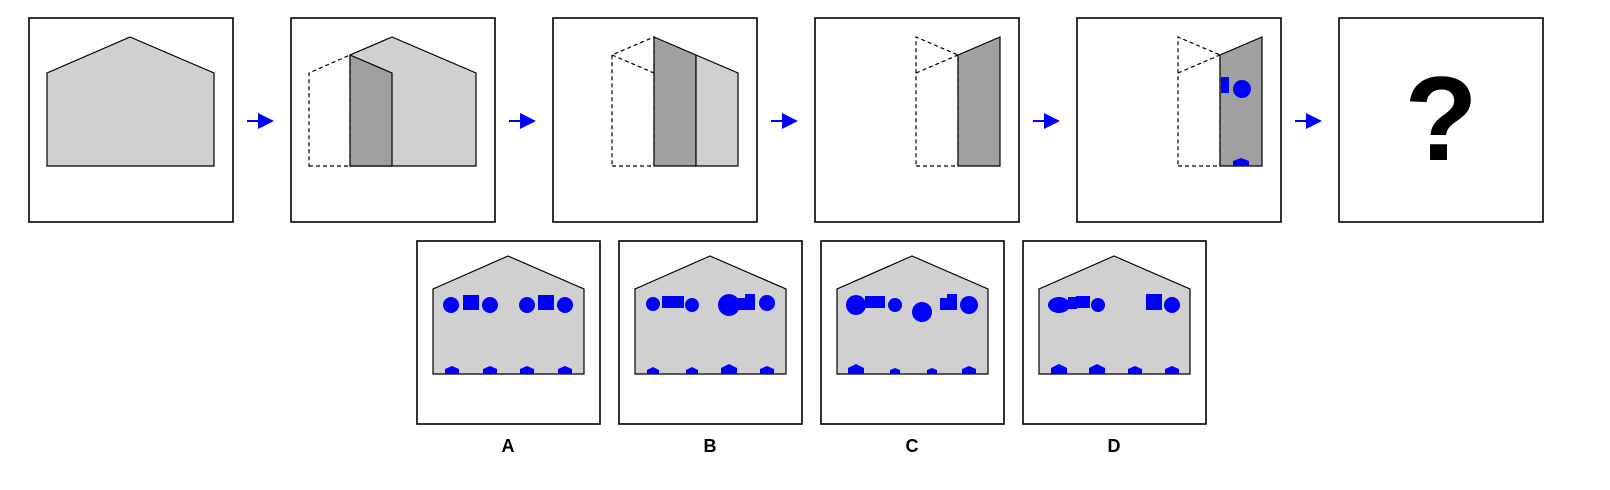  Describe the element at coordinates (710, 446) in the screenshot. I see `option-label-b: B` at that location.